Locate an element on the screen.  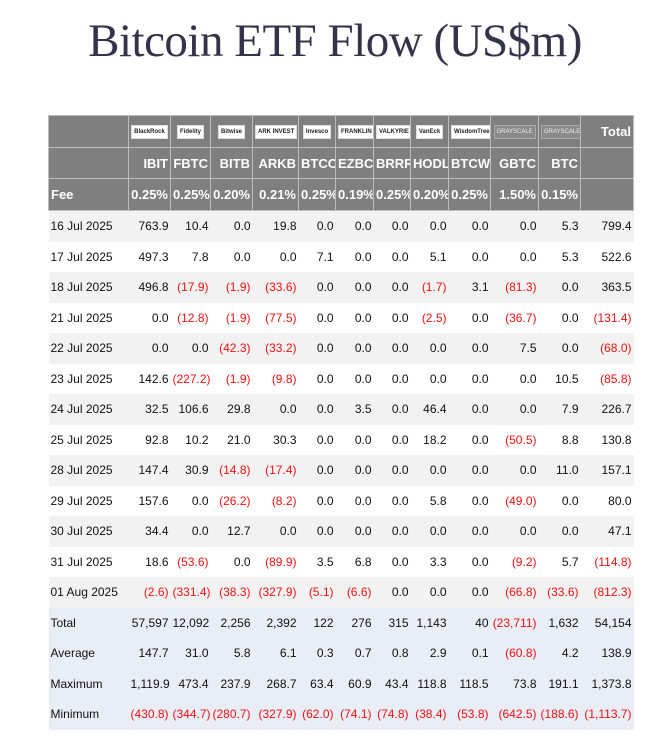
ticker-header: HODL is located at coordinates (429, 163).